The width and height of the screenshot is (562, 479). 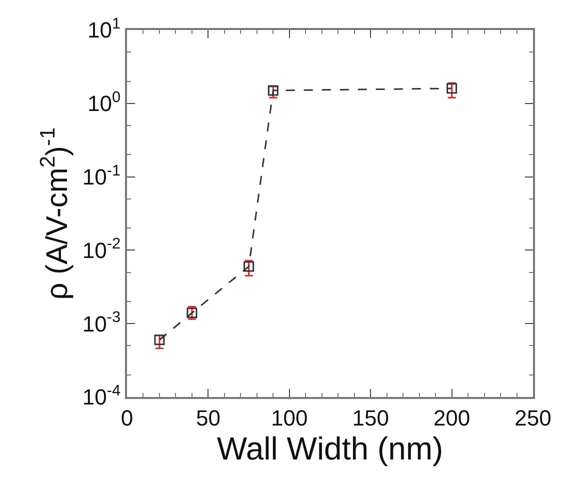 What do you see at coordinates (330, 448) in the screenshot?
I see `x-axis-title: Wall Width (nm)` at bounding box center [330, 448].